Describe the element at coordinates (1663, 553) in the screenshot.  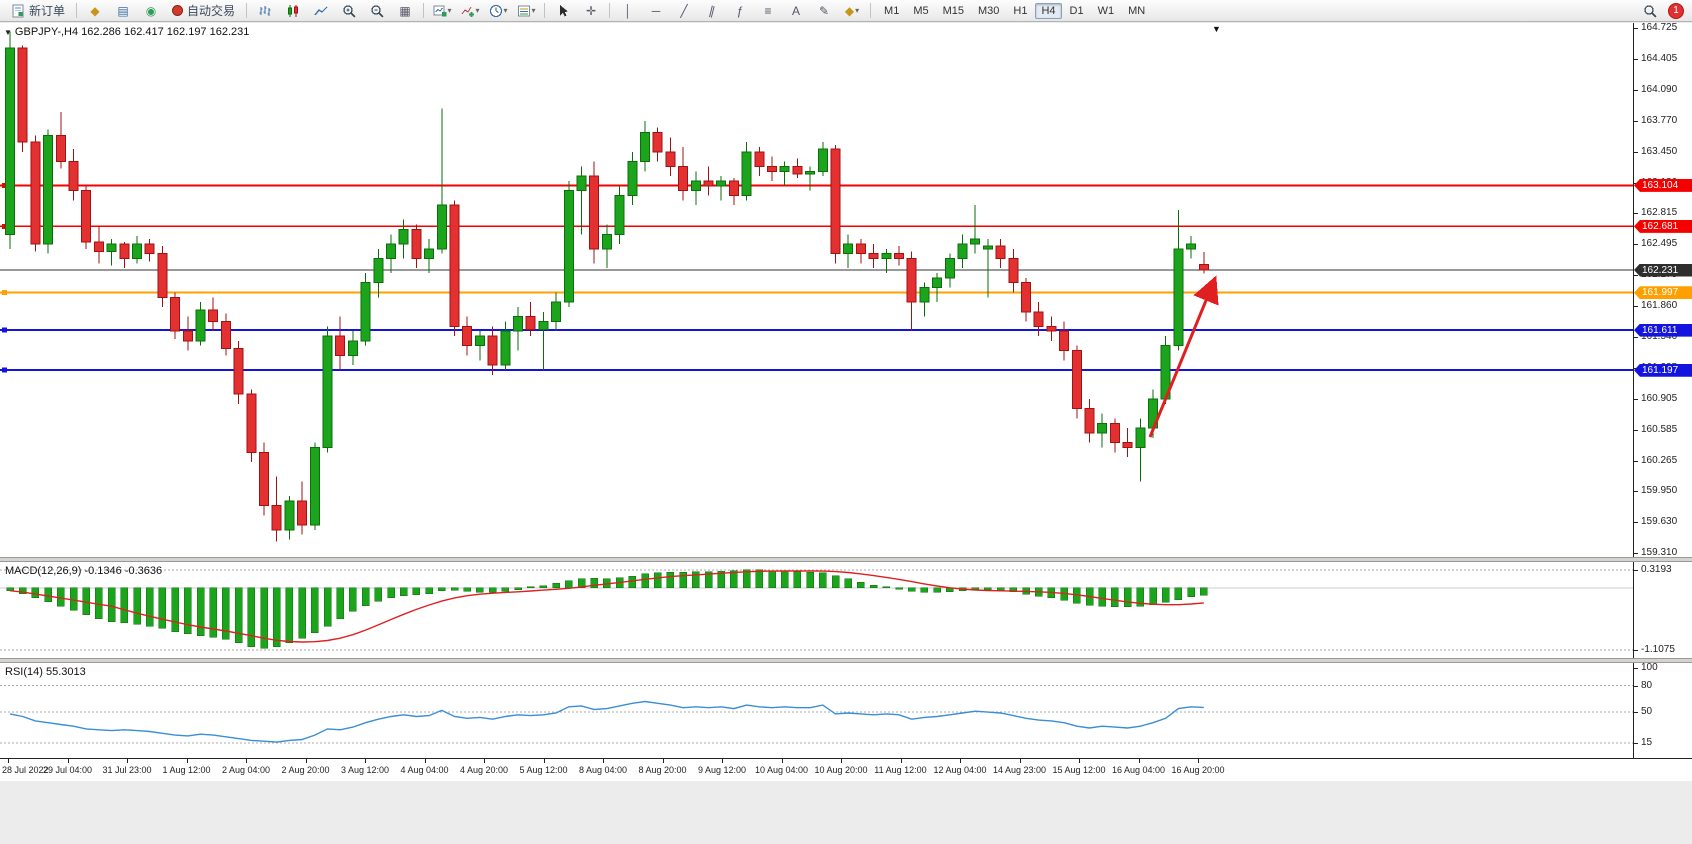
I see `price-tick: 159.310` at that location.